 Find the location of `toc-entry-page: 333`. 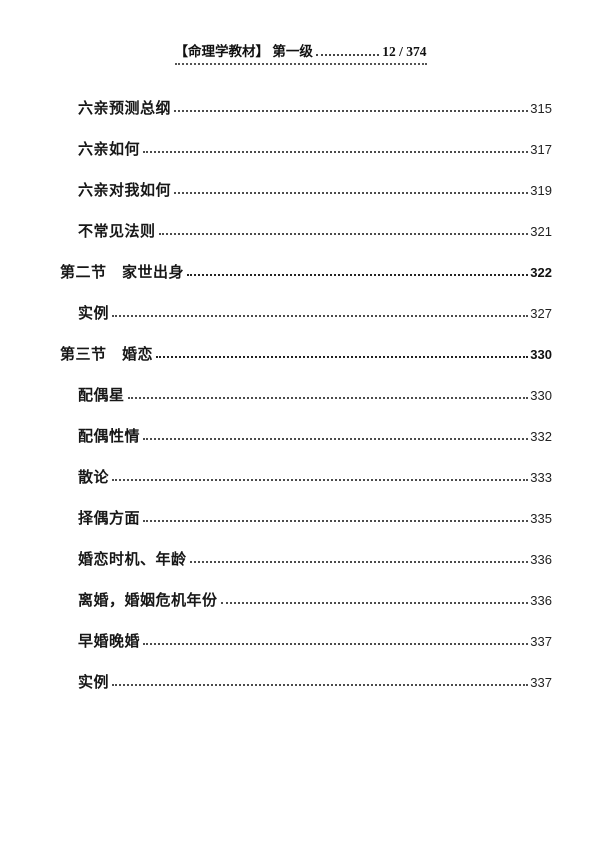

toc-entry-page: 333 is located at coordinates (541, 477).